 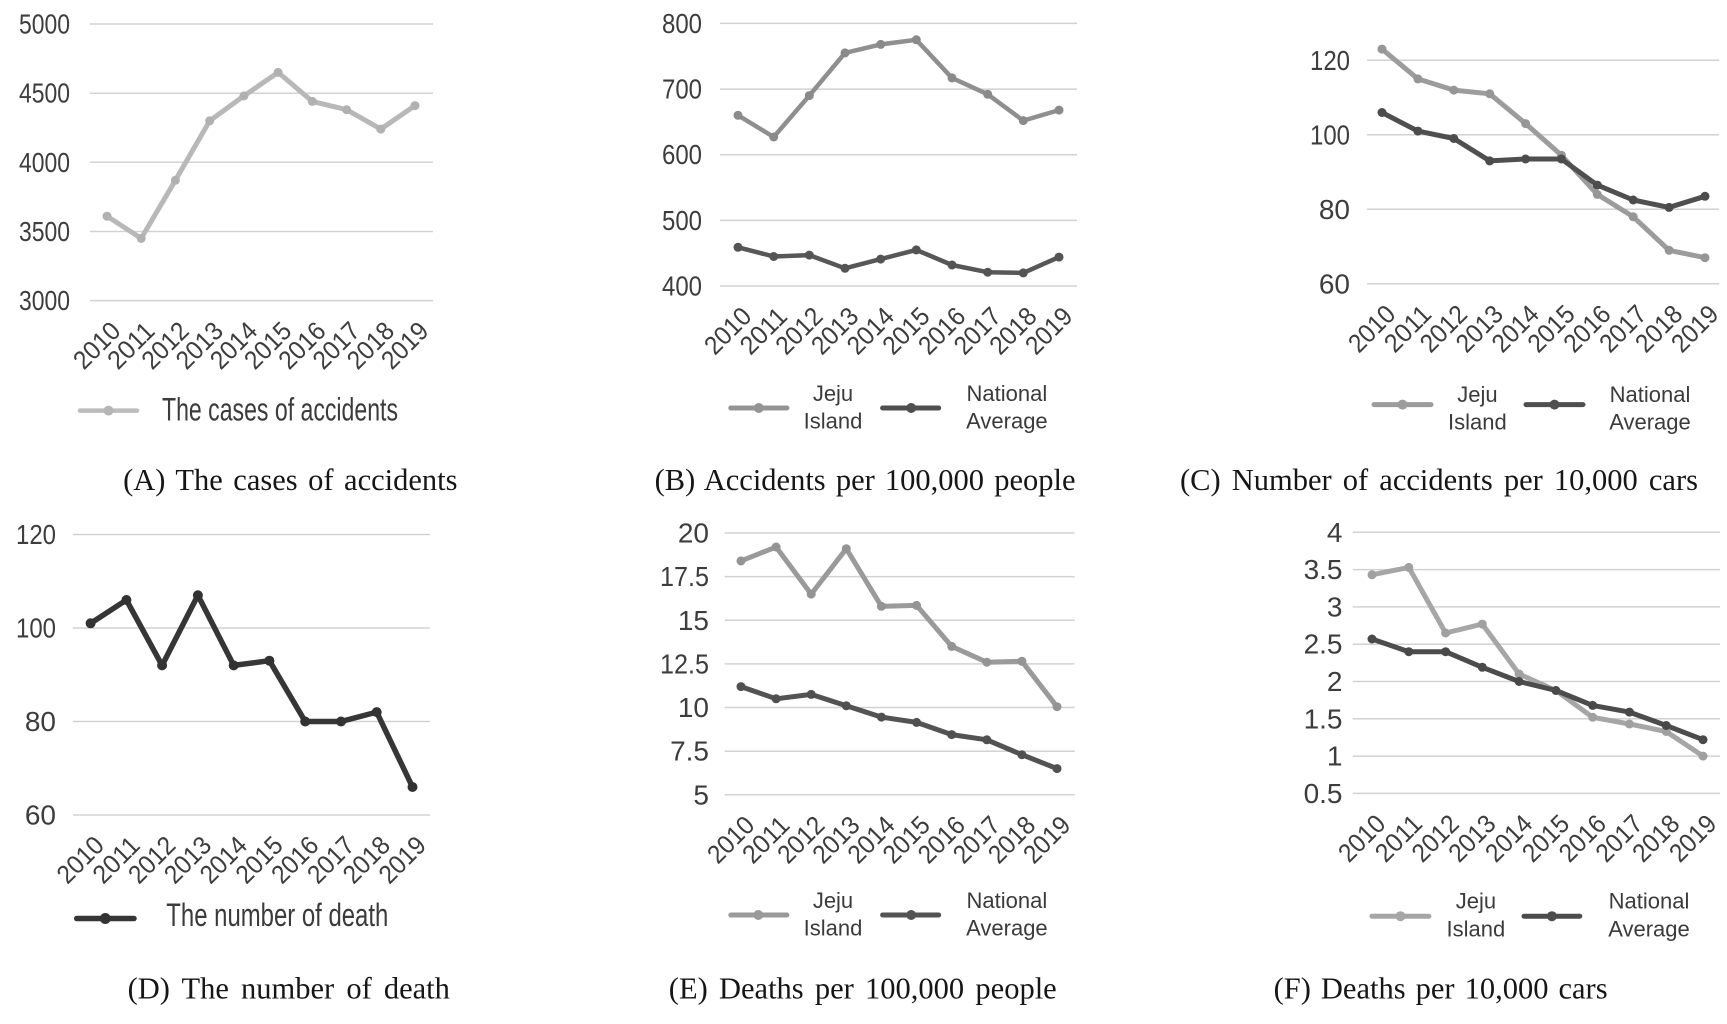 What do you see at coordinates (289, 989) in the screenshot?
I see `svg-text: (D) The number of death` at bounding box center [289, 989].